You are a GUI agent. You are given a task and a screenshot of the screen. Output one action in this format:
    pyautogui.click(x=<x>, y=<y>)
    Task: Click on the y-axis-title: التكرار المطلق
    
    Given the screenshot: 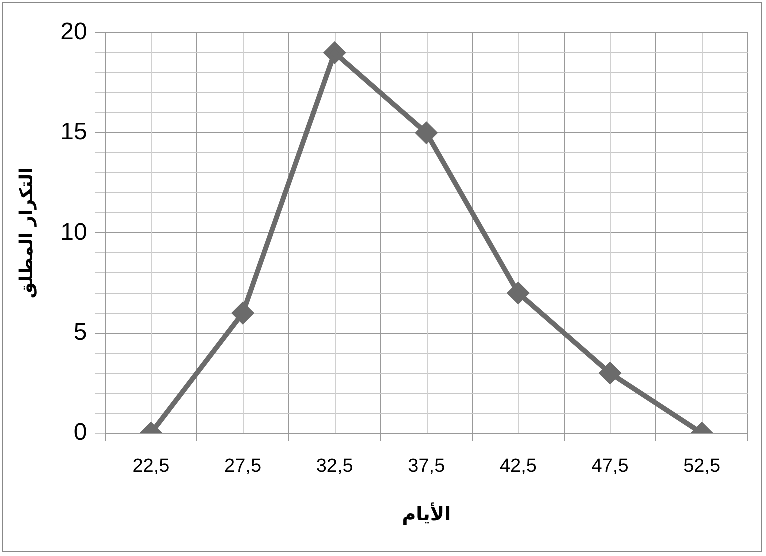 What is the action you would take?
    pyautogui.click(x=27, y=233)
    